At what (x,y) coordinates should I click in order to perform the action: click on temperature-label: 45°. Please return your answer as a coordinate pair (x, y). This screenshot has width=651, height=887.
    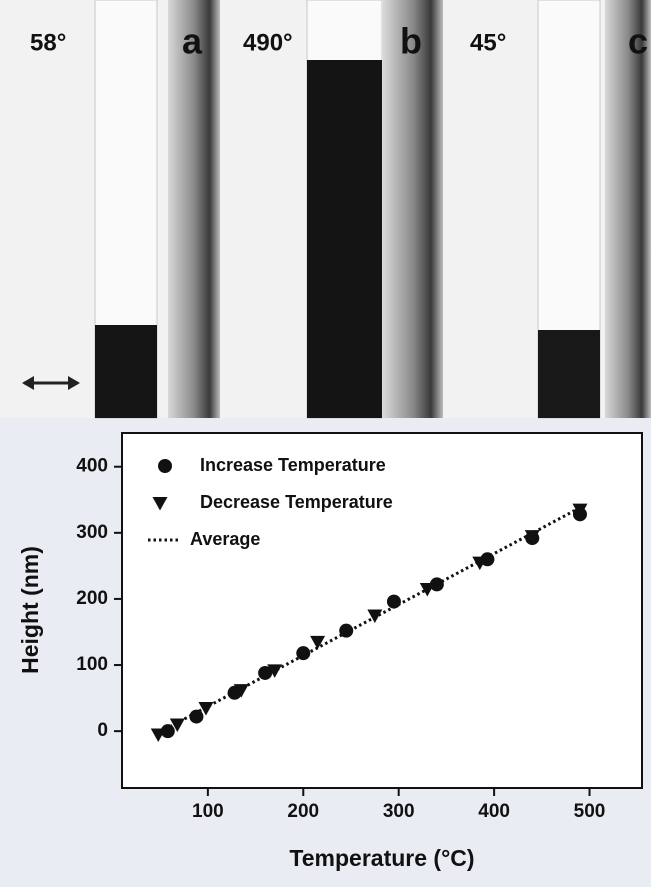
    Looking at the image, I should click on (488, 42).